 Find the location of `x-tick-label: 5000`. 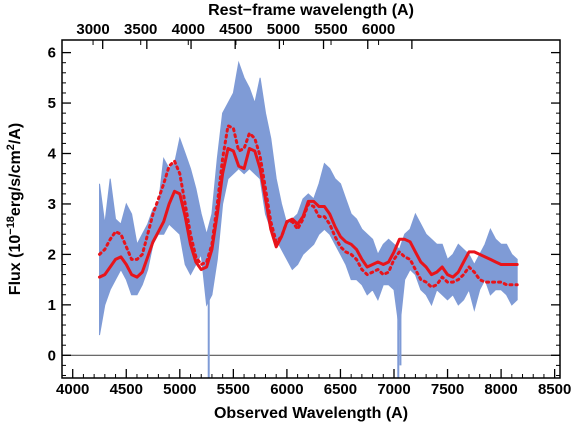

x-tick-label: 5000 is located at coordinates (179, 389).